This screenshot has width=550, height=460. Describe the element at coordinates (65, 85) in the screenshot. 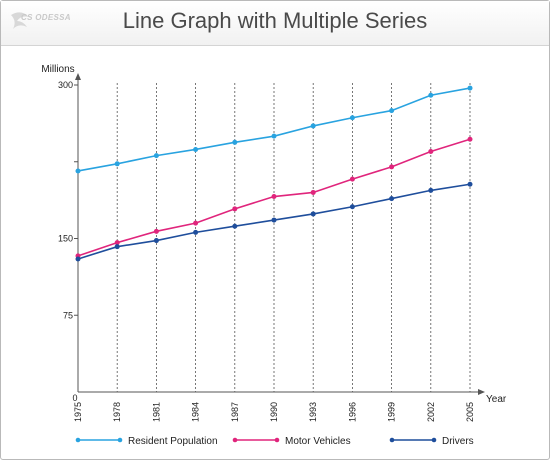

I see `y-tick-label: 300` at that location.